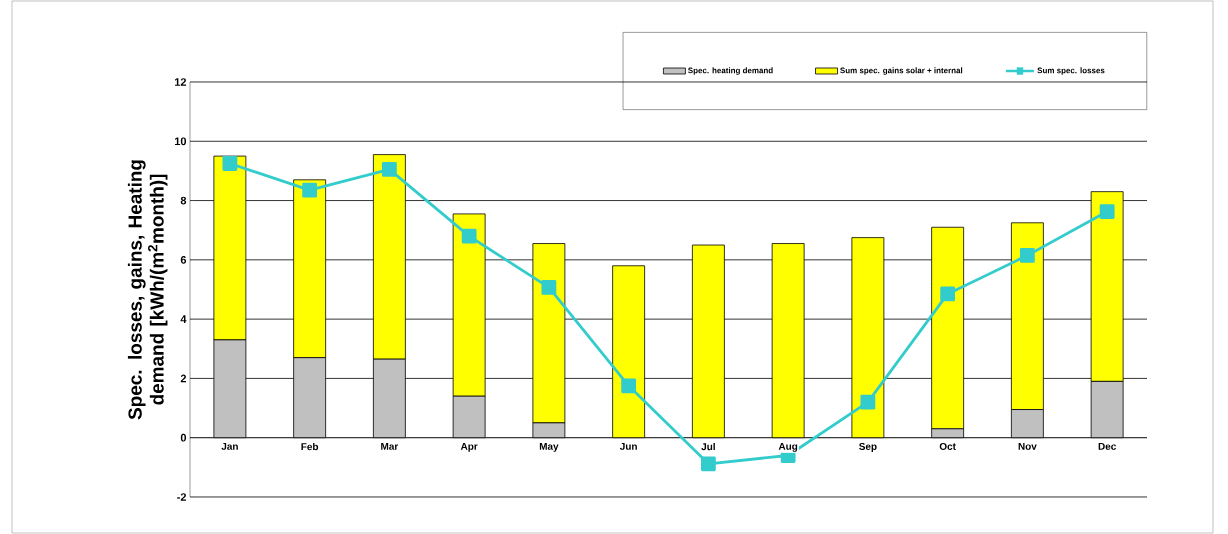 The height and width of the screenshot is (534, 1228). Describe the element at coordinates (180, 141) in the screenshot. I see `y-tick-label: 10` at that location.